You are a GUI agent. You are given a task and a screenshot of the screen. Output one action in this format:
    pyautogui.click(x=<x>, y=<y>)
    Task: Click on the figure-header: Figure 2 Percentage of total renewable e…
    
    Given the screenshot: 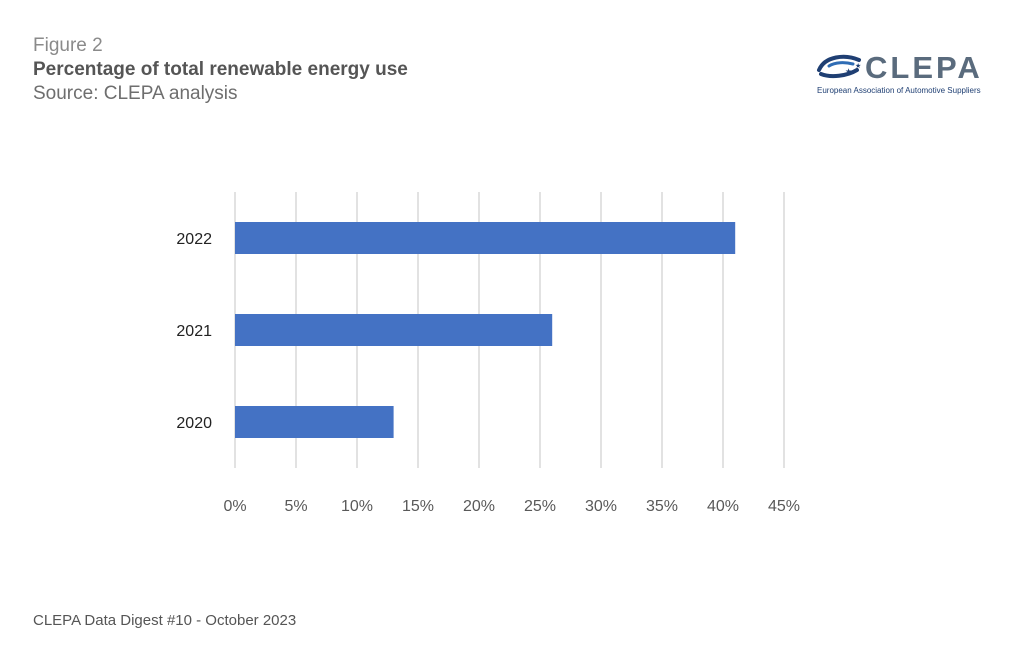 What is the action you would take?
    pyautogui.click(x=220, y=70)
    